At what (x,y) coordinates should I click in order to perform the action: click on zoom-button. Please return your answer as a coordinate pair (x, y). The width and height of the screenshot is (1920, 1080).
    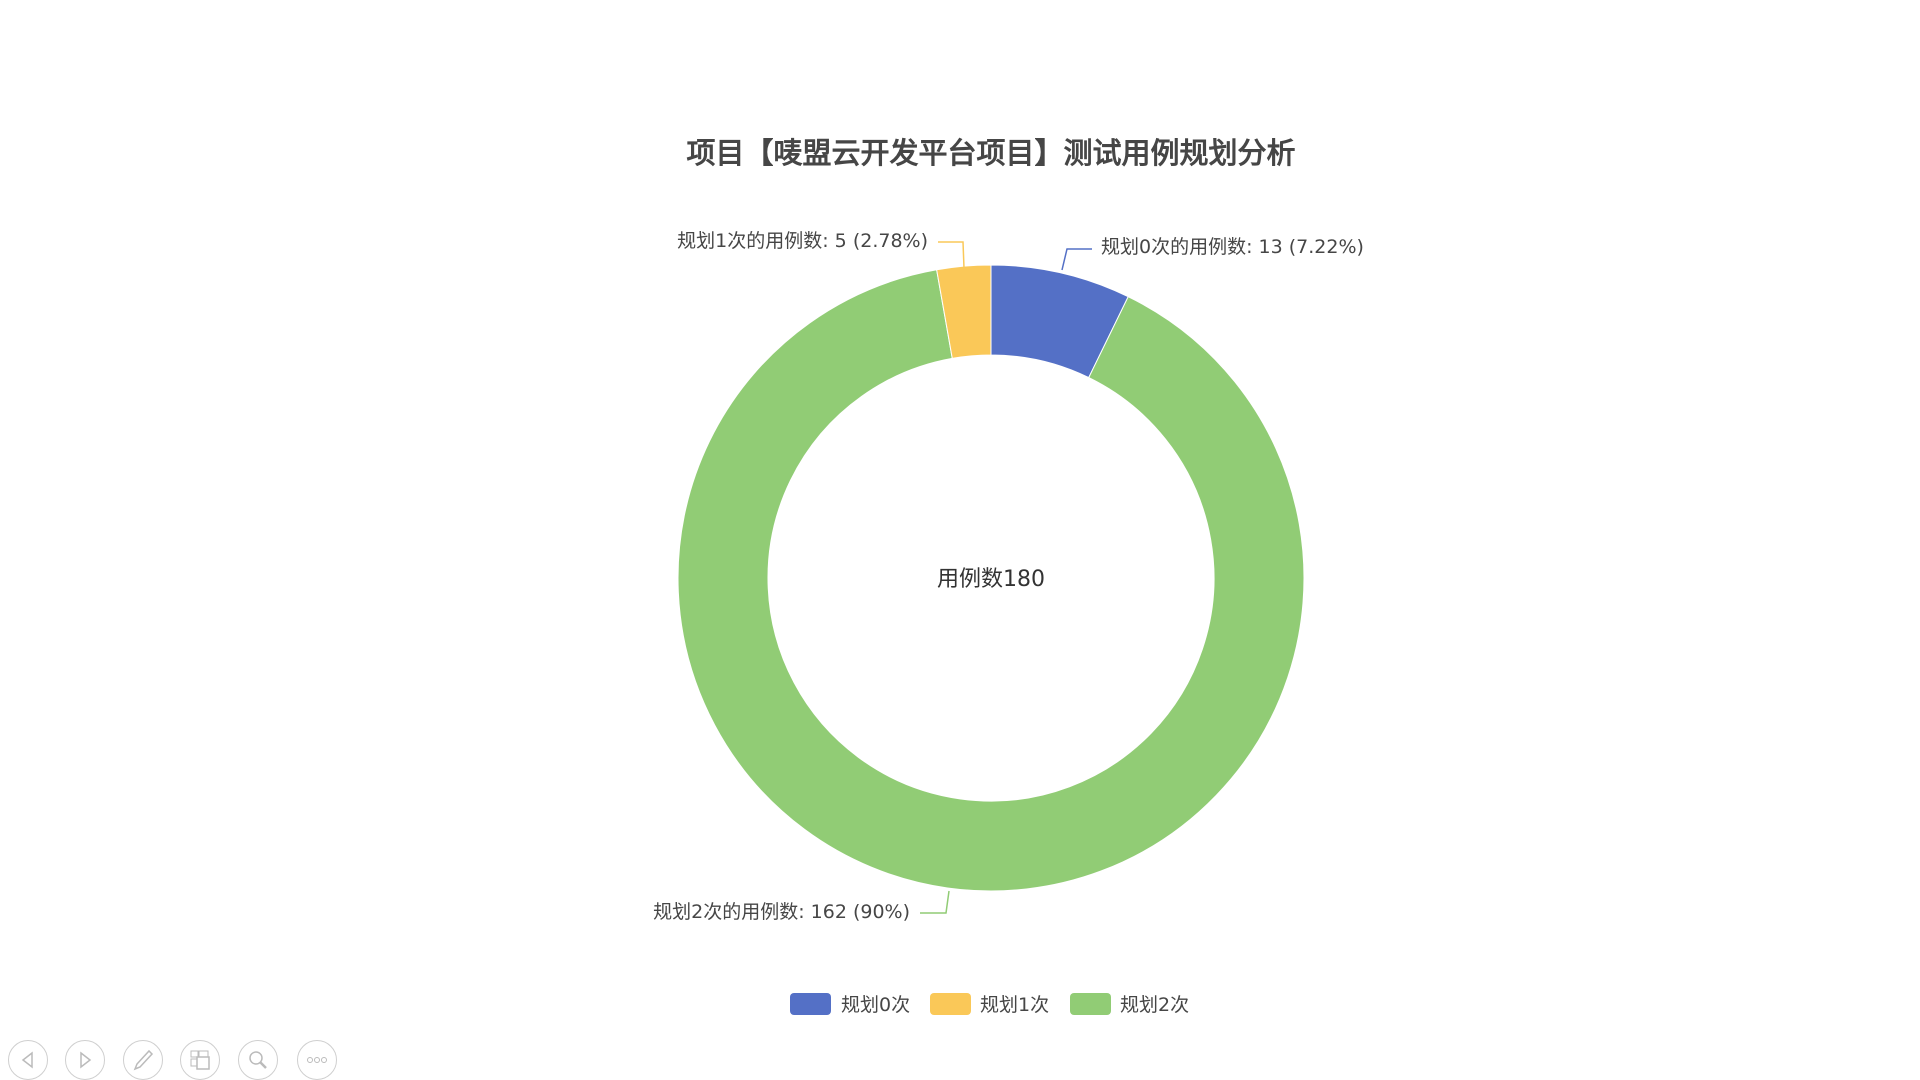
    Looking at the image, I should click on (258, 1060).